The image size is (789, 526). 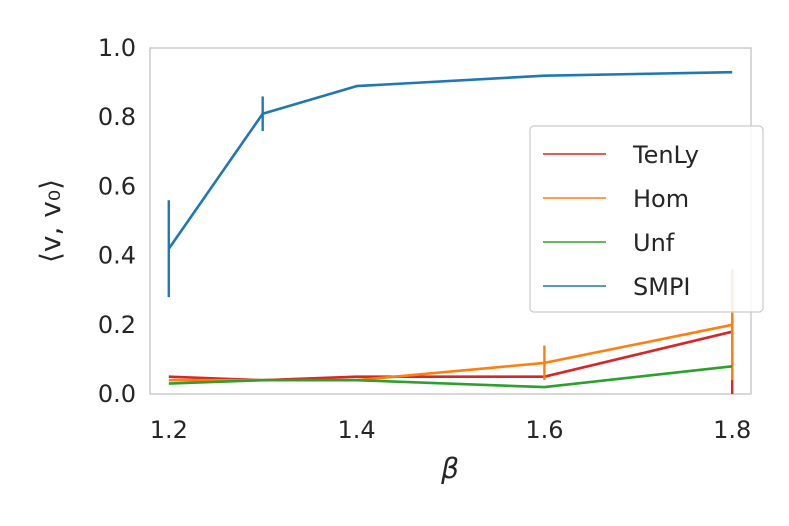 What do you see at coordinates (117, 394) in the screenshot?
I see `y-tick-label: 0.0` at bounding box center [117, 394].